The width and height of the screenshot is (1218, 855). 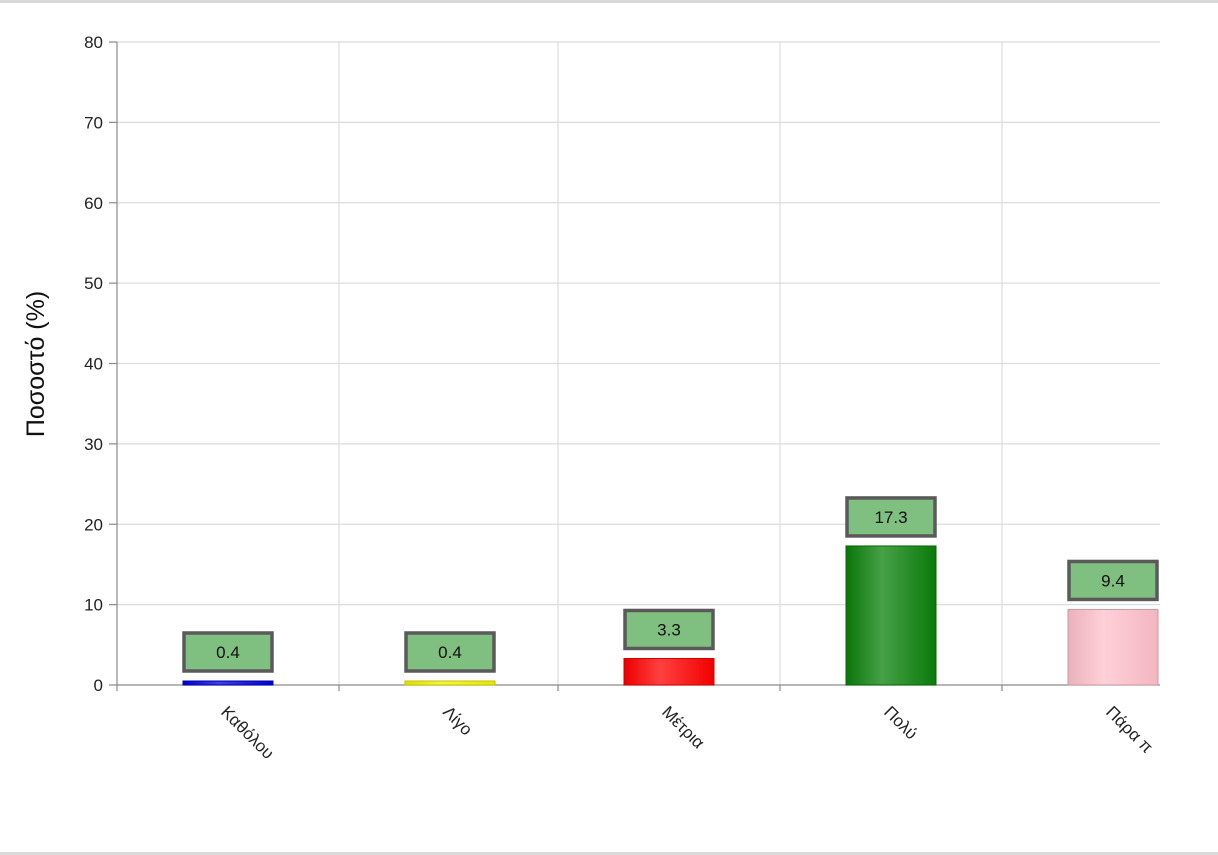 What do you see at coordinates (457, 720) in the screenshot?
I see `x-tick-label: Λίγο` at bounding box center [457, 720].